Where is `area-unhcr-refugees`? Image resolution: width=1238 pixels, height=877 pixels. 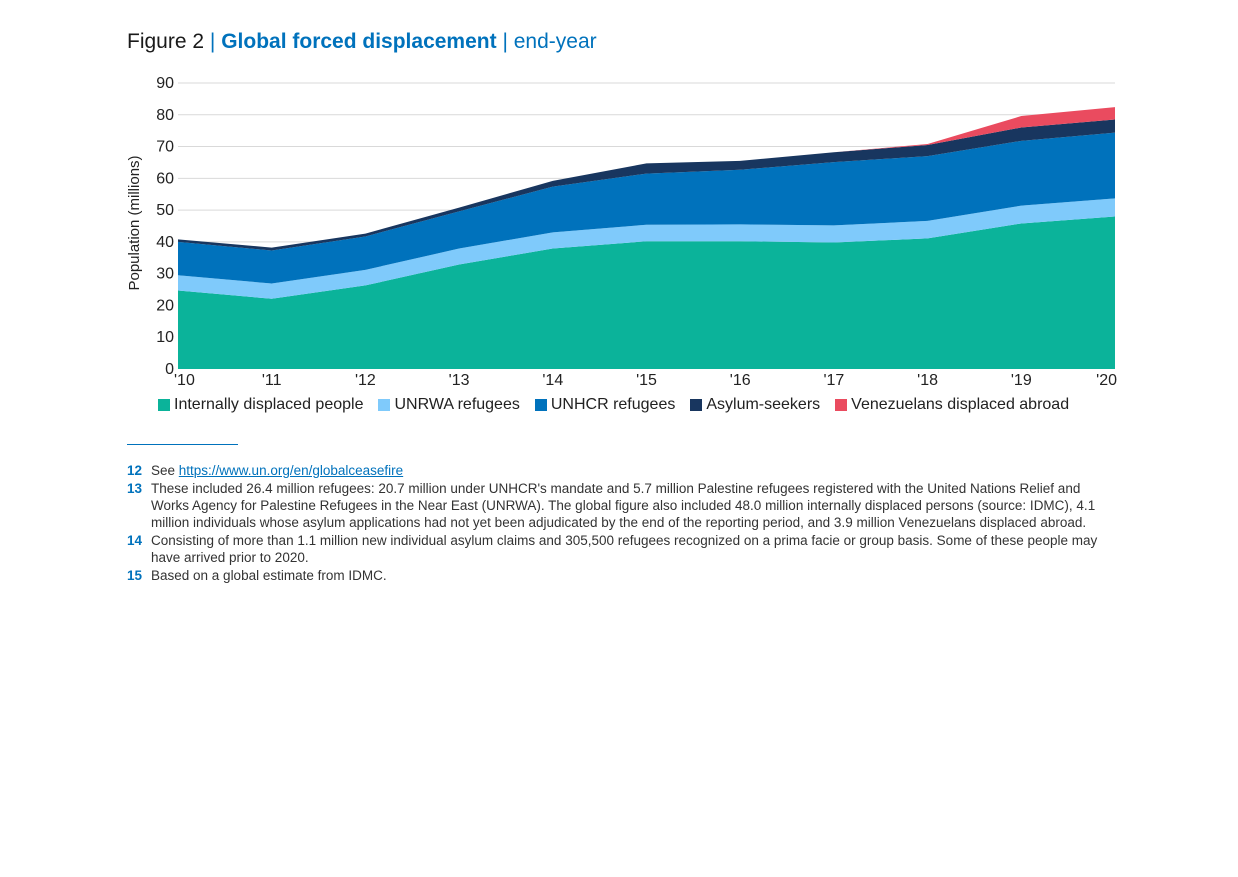 area-unhcr-refugees is located at coordinates (646, 208).